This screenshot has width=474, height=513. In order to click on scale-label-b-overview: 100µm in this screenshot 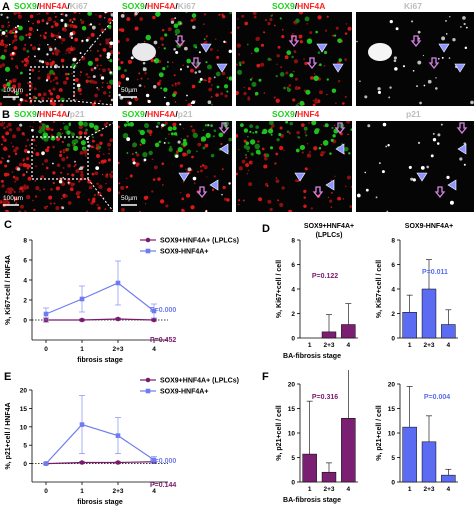, I will do `click(13, 198)`.